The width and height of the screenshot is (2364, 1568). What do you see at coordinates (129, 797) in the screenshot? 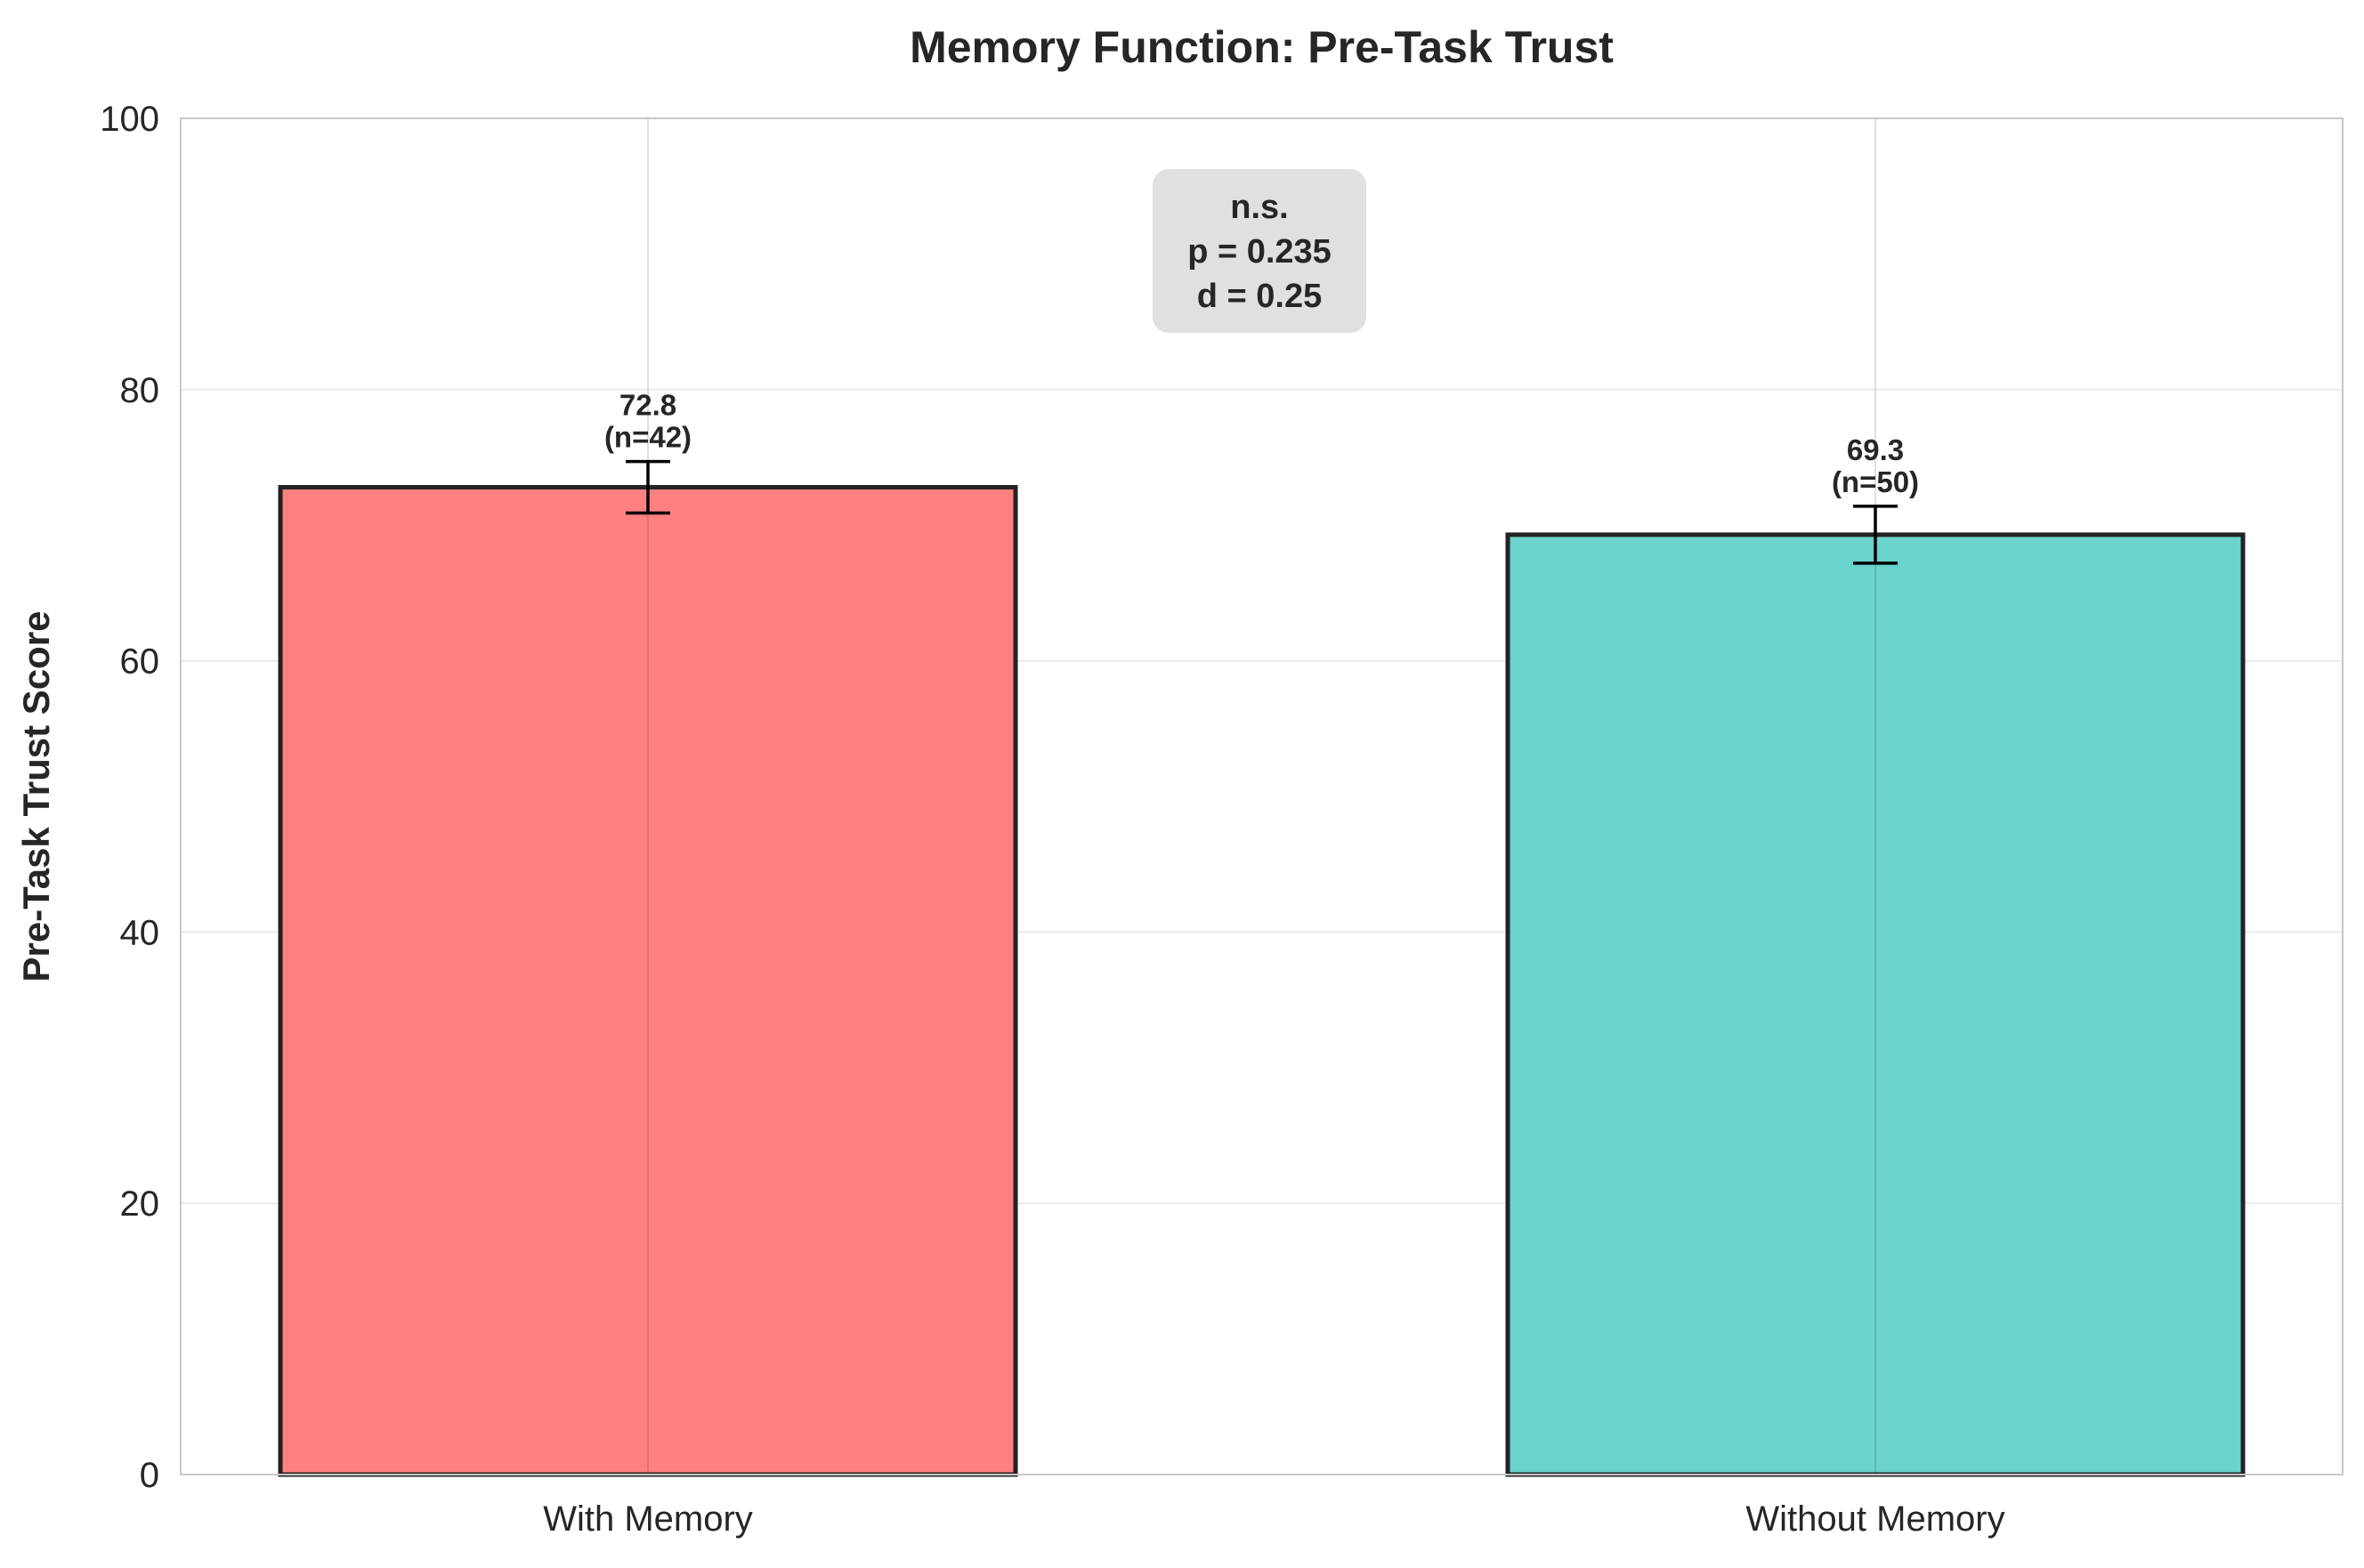
I see `y-ticks: 0 20 40 60 80 100` at bounding box center [129, 797].